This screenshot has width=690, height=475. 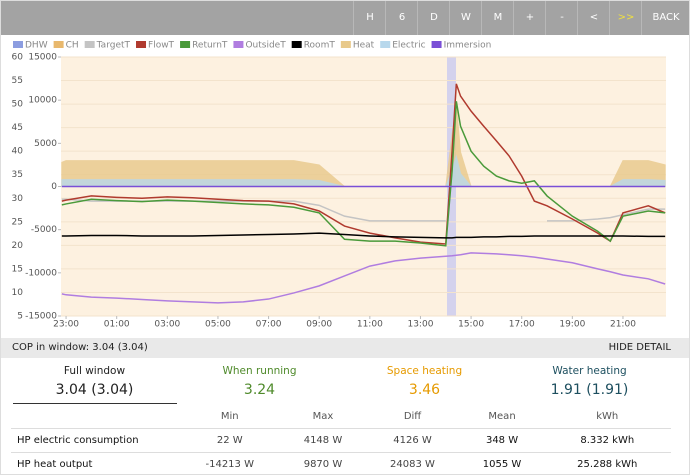 What do you see at coordinates (269, 325) in the screenshot?
I see `x-tick-label: 07:00` at bounding box center [269, 325].